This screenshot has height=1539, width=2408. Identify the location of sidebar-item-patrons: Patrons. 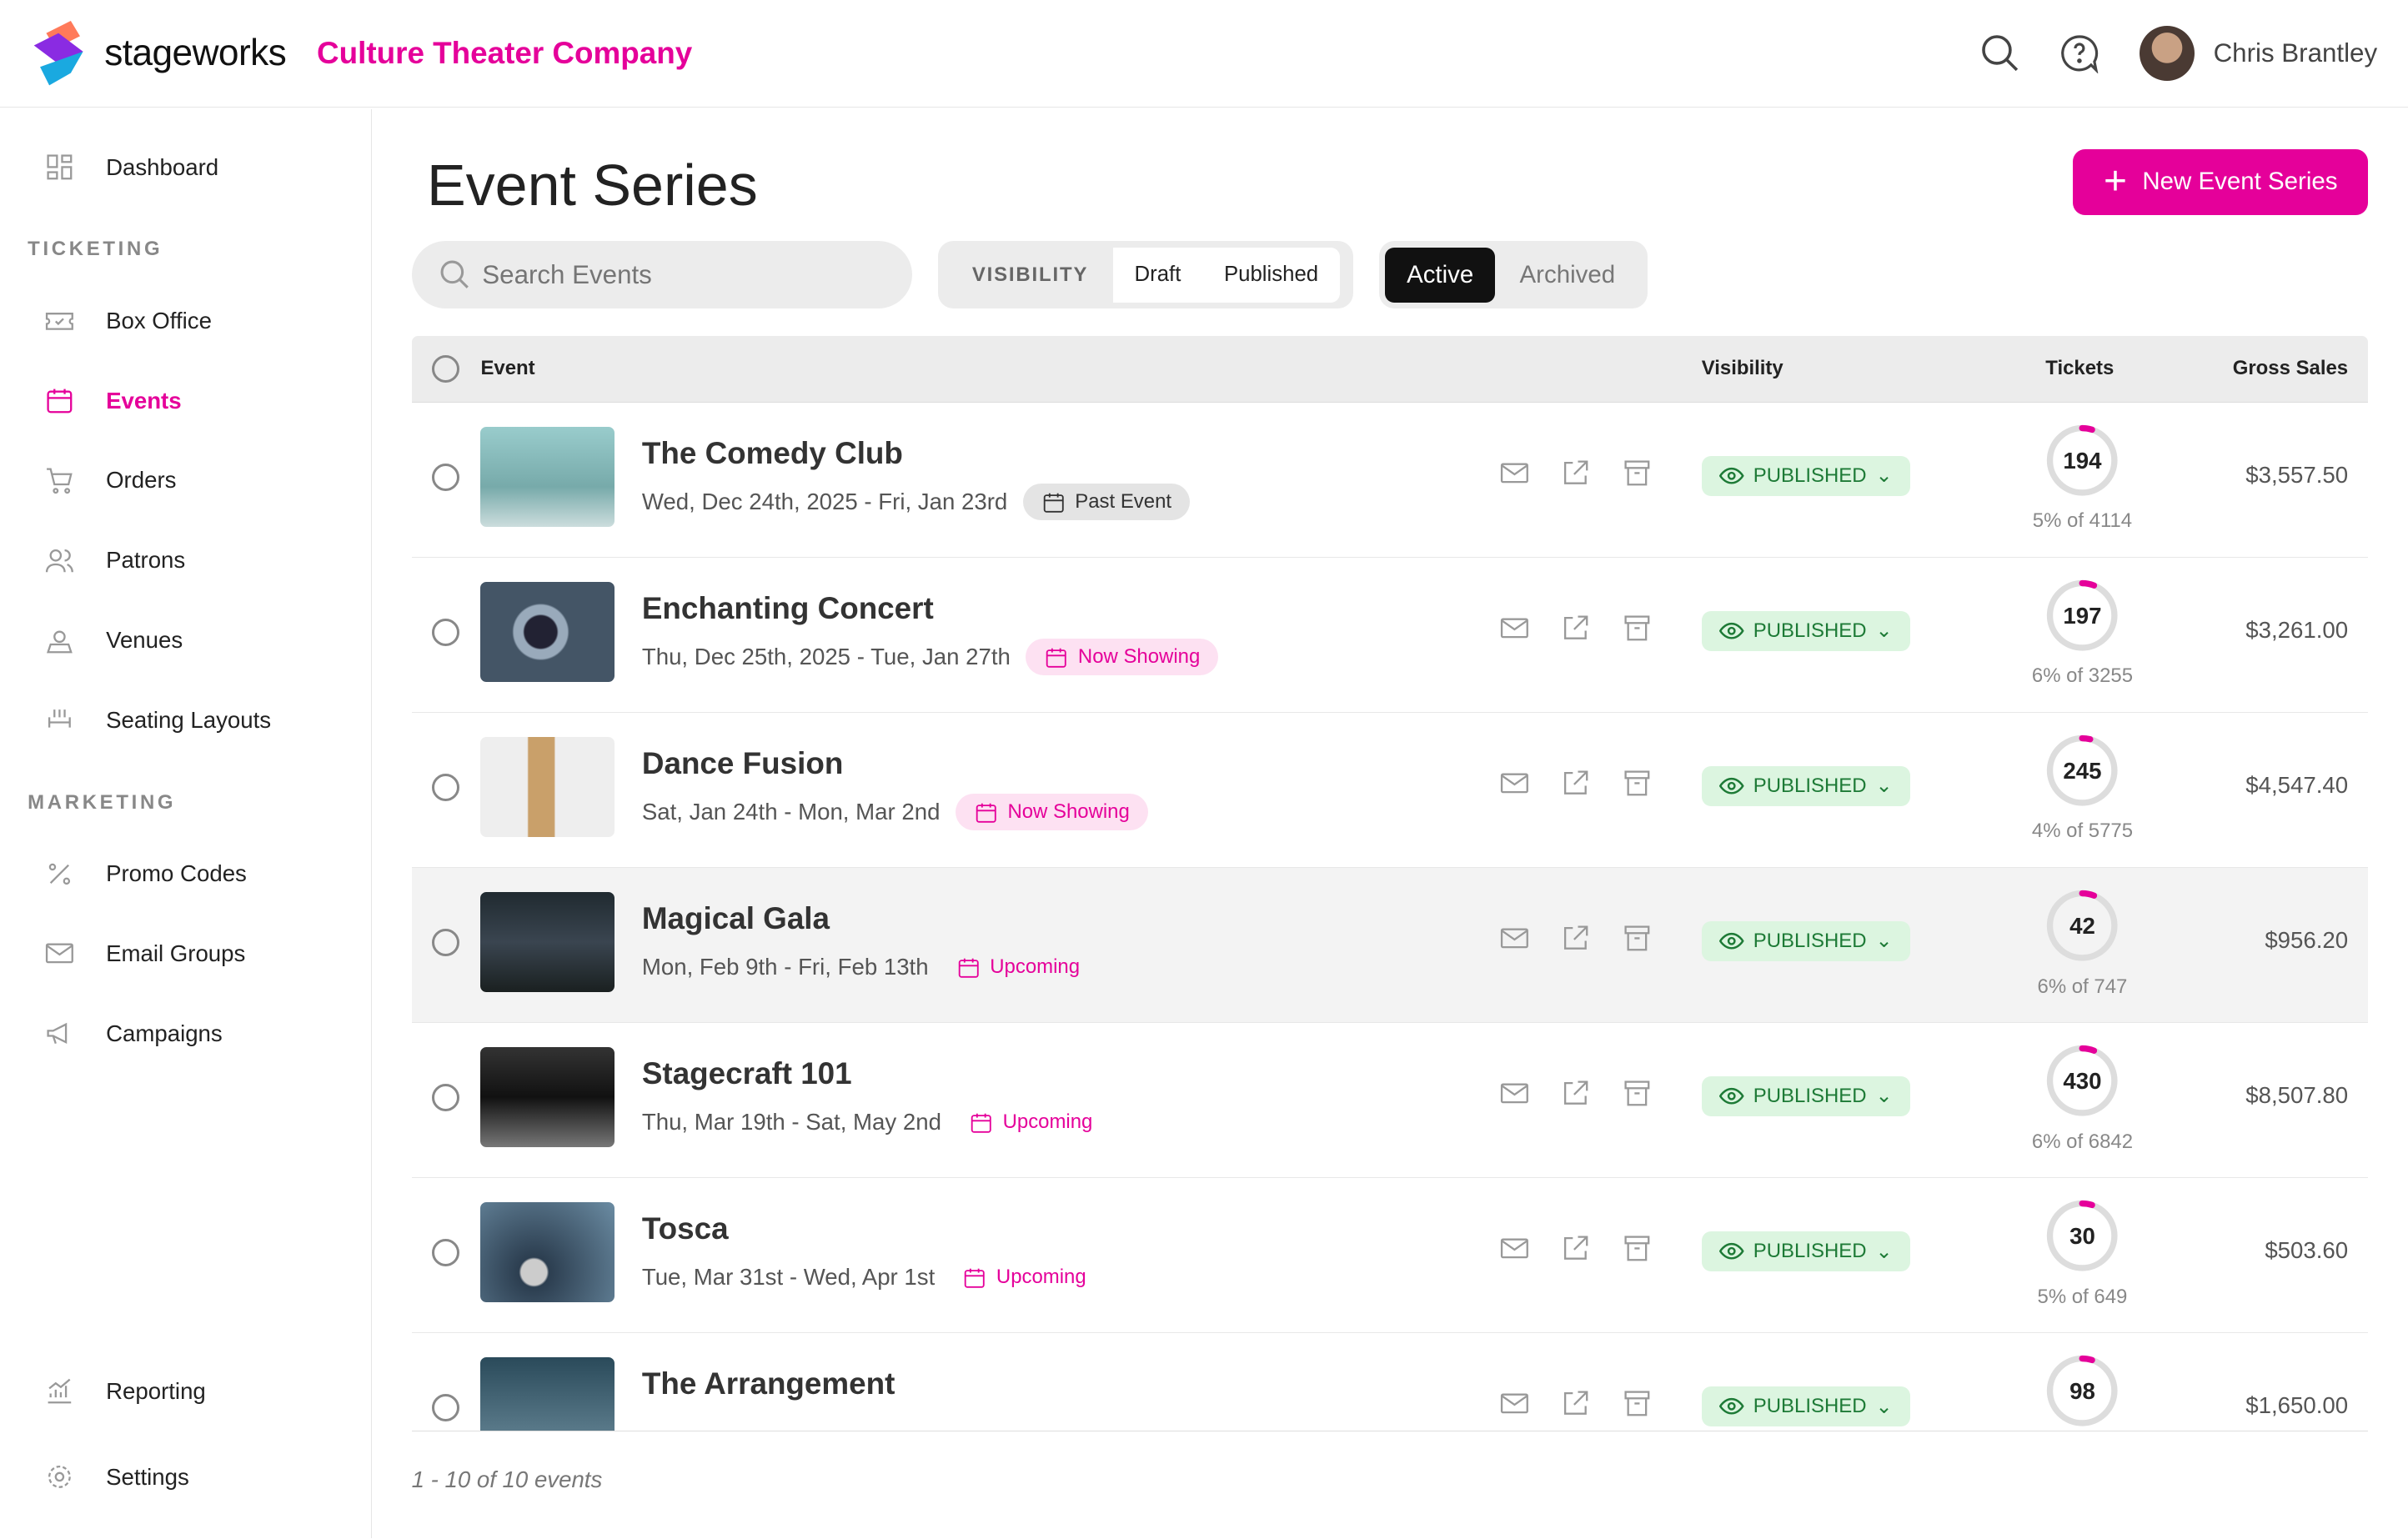
(114, 561).